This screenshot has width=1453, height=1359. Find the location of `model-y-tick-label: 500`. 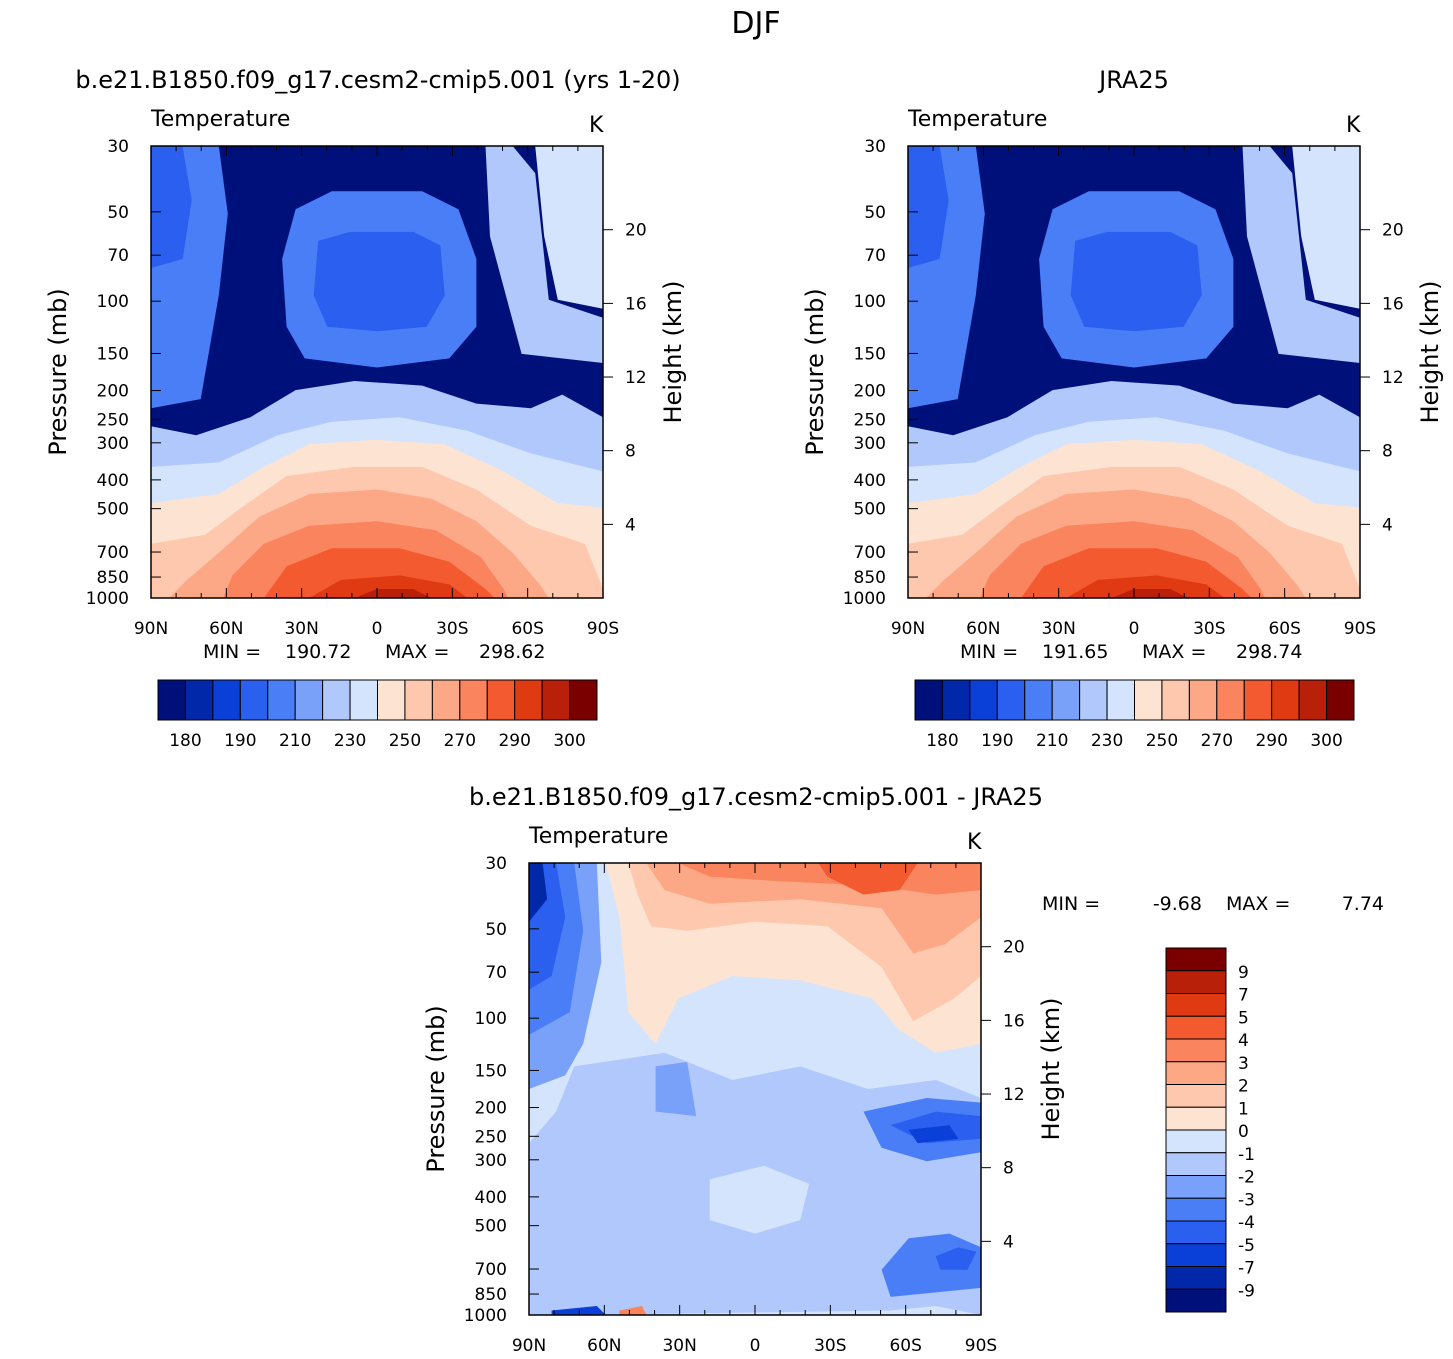

model-y-tick-label: 500 is located at coordinates (113, 510).